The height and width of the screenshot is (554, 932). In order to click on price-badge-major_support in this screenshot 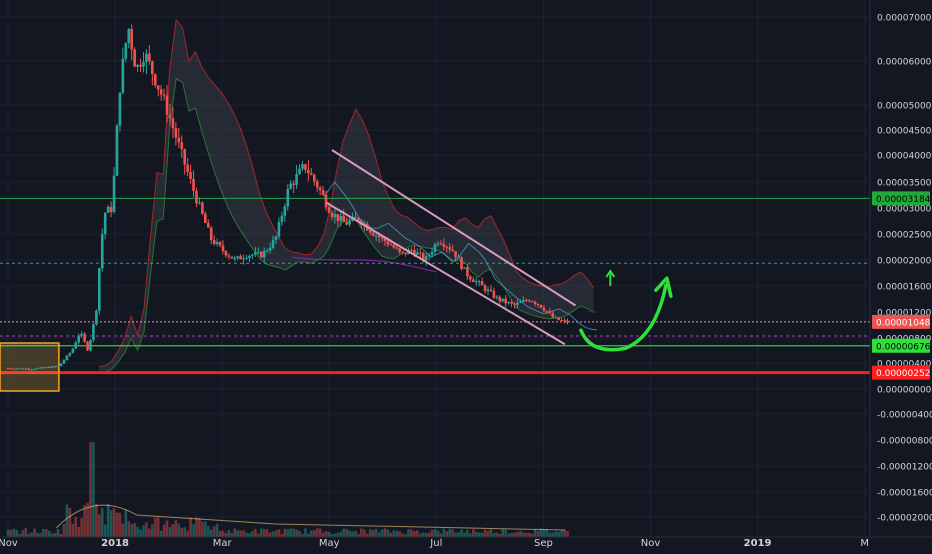, I will do `click(901, 372)`.